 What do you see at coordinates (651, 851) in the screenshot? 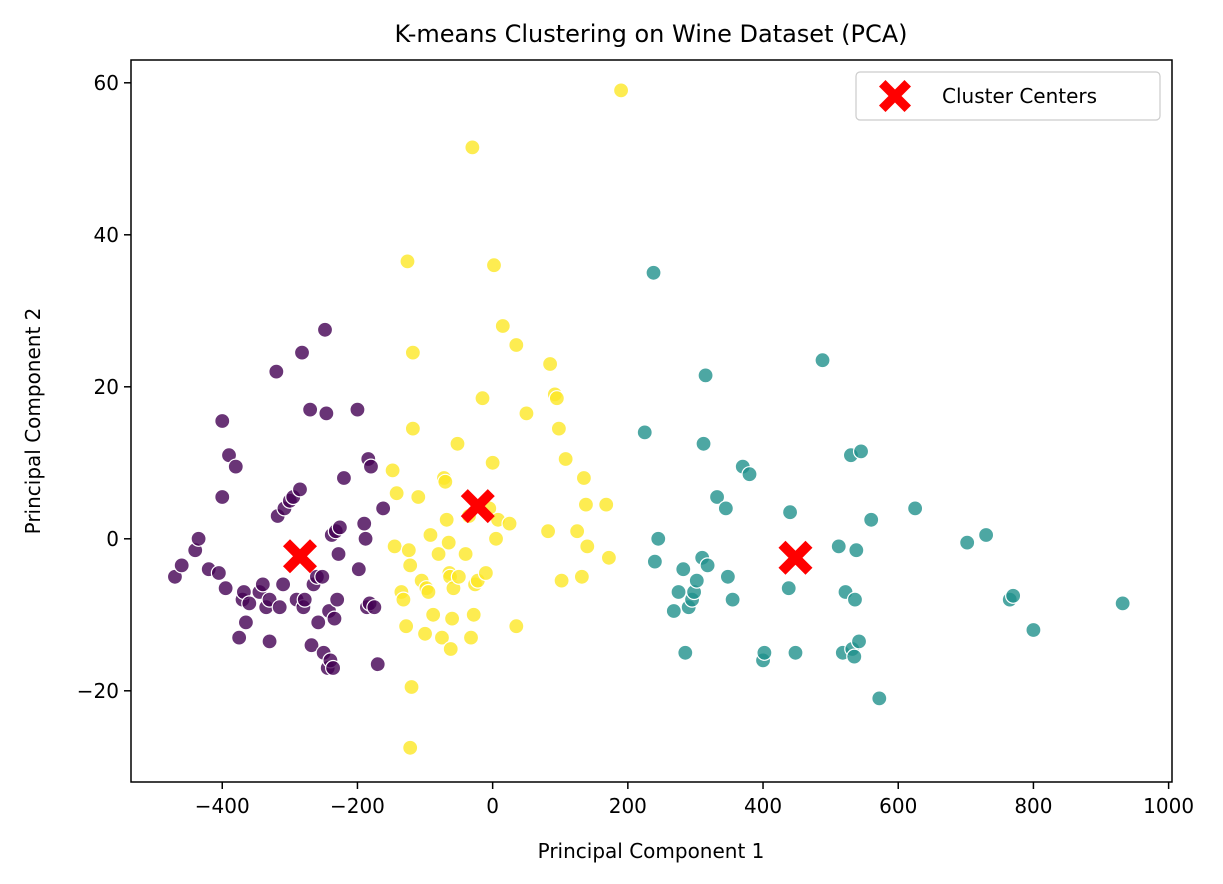
I see `x-axis-title: Principal Component 1` at bounding box center [651, 851].